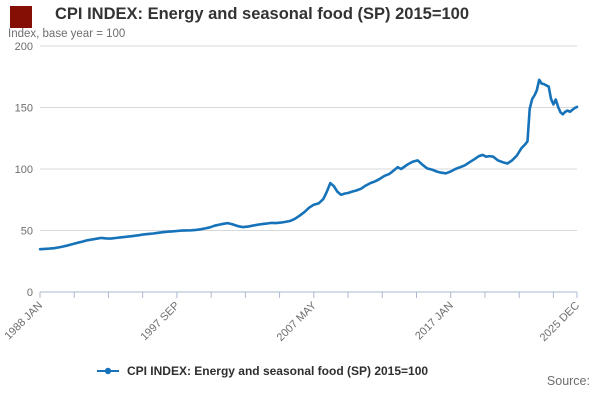 Image resolution: width=600 pixels, height=400 pixels. Describe the element at coordinates (560, 322) in the screenshot. I see `x-axis-tick-label: 2025 DEC` at that location.